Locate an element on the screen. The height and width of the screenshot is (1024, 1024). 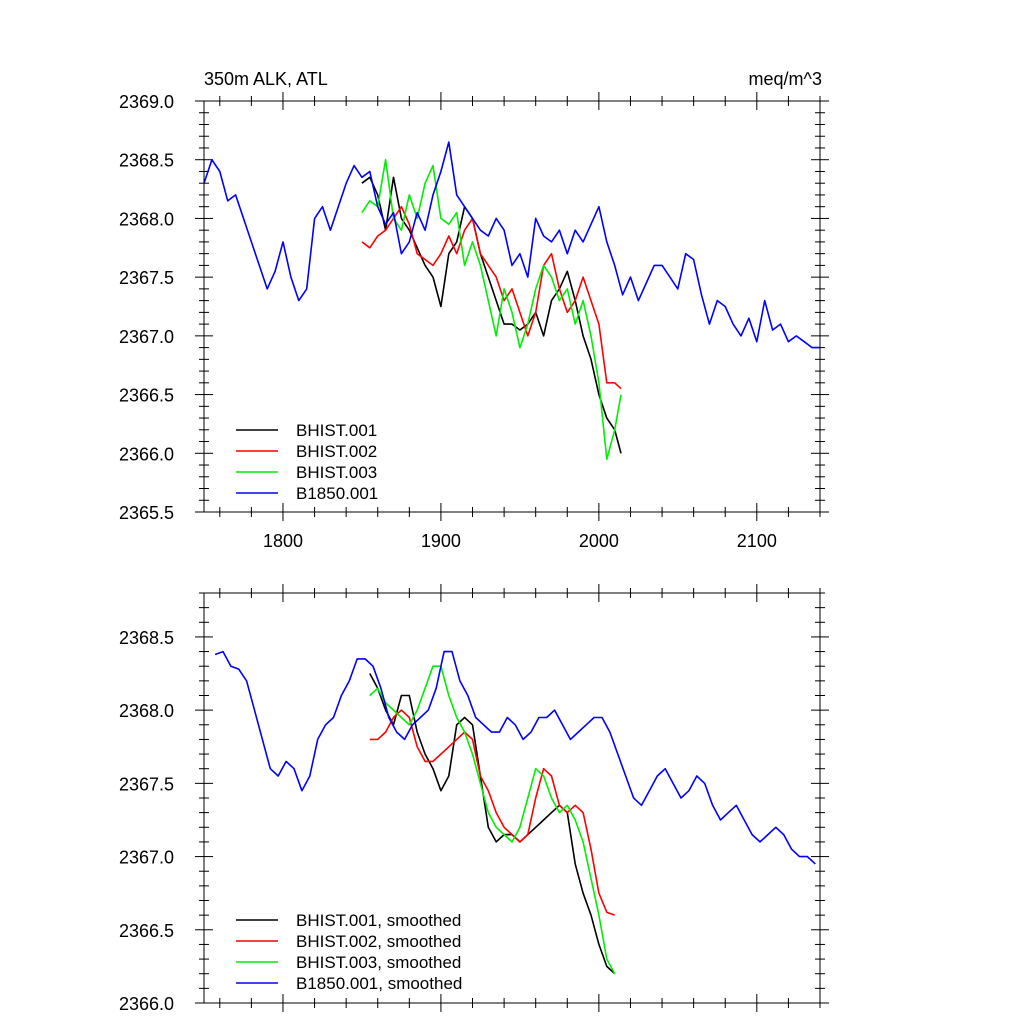
top-legend: BHIST.001 BHIST.002 BHIST.003 B1850.001 is located at coordinates (307, 462).